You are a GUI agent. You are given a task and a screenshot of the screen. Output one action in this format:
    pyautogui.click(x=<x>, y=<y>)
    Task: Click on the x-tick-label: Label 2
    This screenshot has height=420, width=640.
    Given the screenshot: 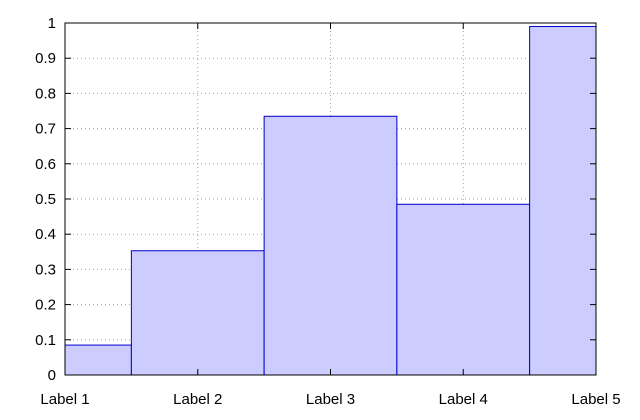 What is the action you would take?
    pyautogui.click(x=197, y=399)
    